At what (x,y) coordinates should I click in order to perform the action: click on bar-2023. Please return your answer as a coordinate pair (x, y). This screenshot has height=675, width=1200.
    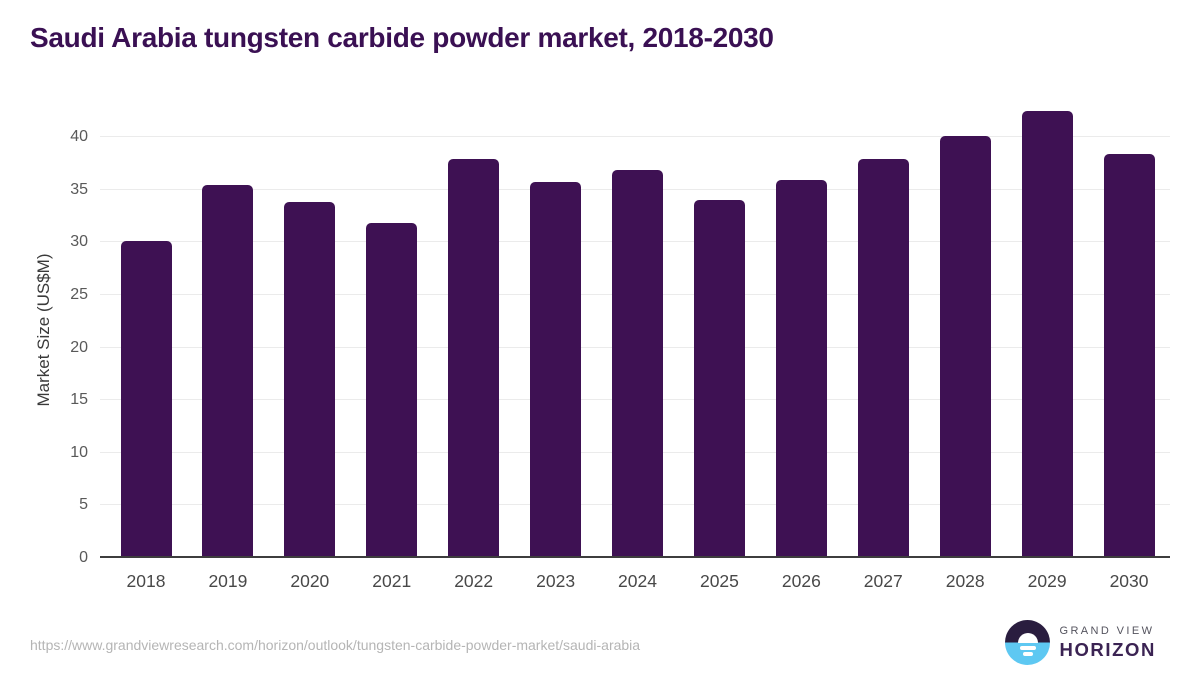
    Looking at the image, I should click on (556, 370).